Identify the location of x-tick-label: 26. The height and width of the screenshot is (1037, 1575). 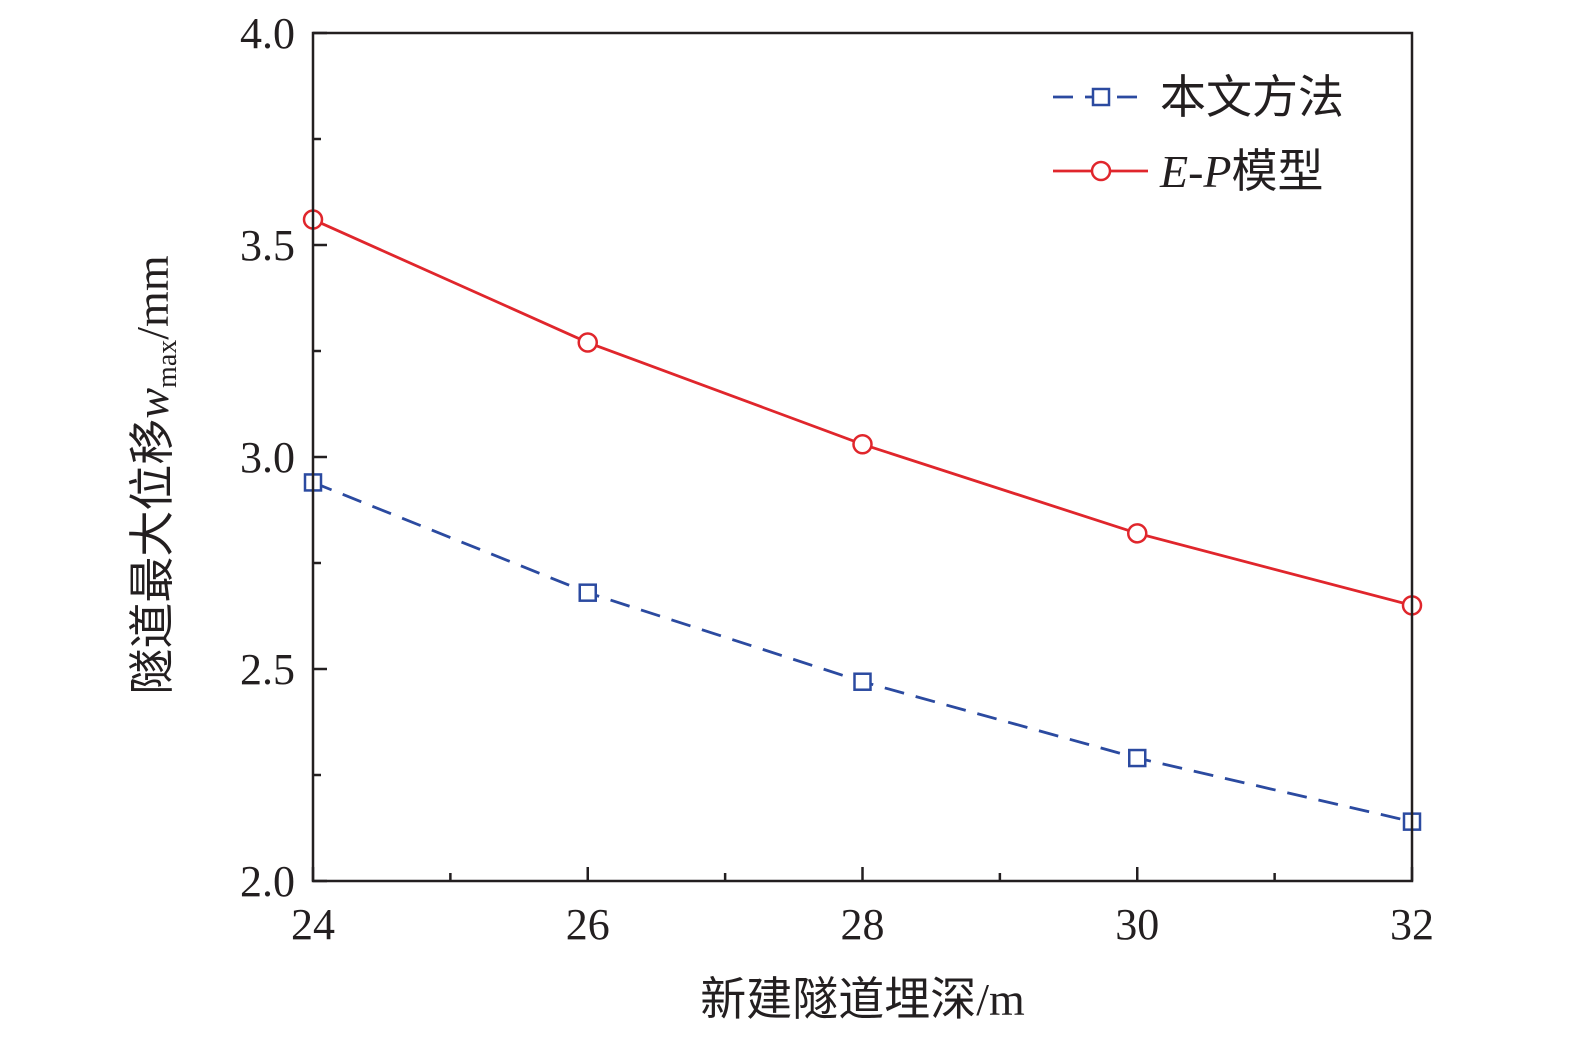
(588, 924).